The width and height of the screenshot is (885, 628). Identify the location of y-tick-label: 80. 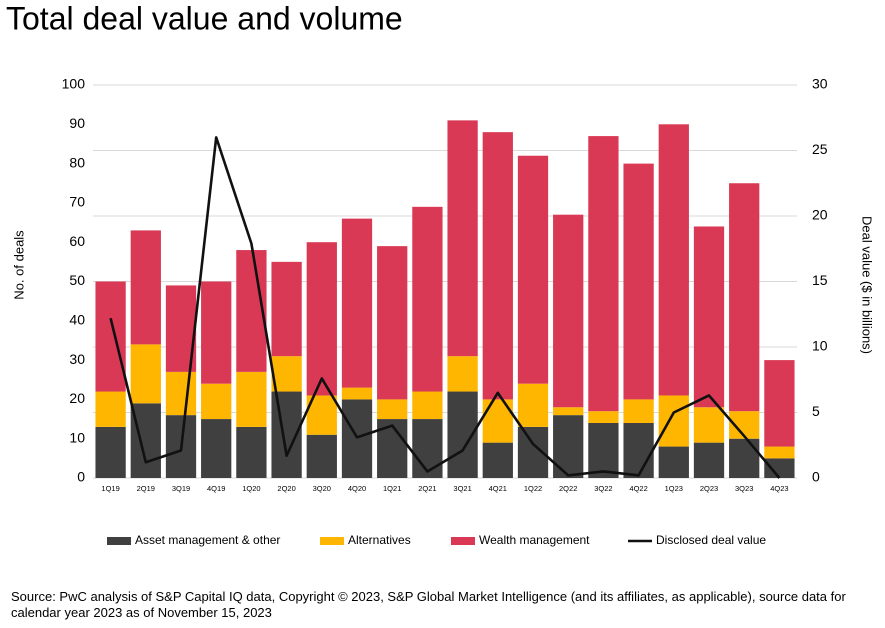
(77, 162).